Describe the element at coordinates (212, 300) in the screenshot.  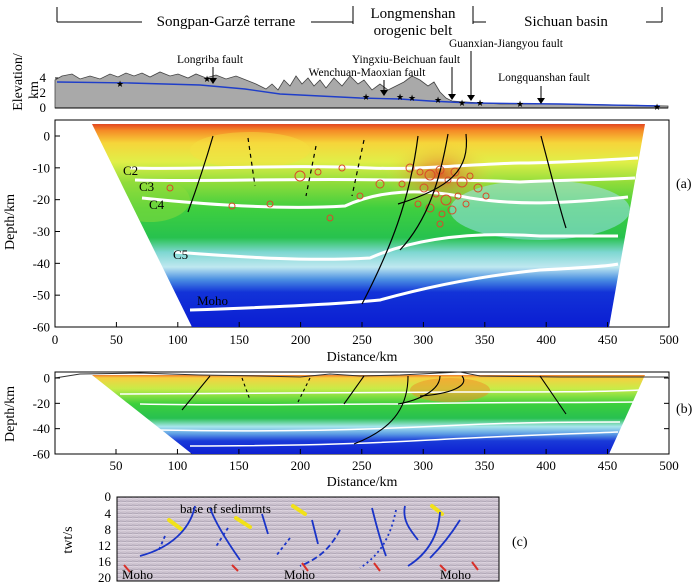
I see `layer-label-moho: Moho` at that location.